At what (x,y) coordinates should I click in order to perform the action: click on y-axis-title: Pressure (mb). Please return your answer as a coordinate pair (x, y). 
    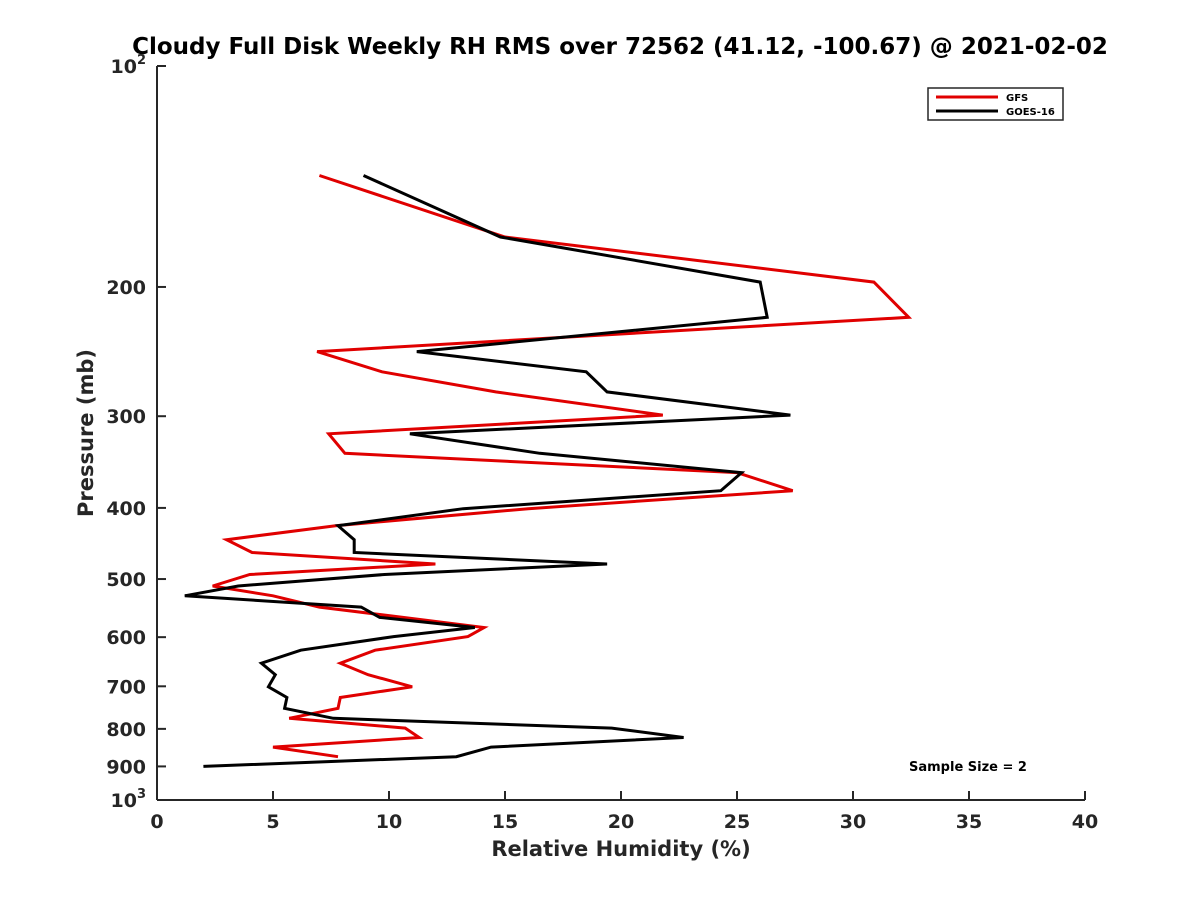
    Looking at the image, I should click on (86, 433).